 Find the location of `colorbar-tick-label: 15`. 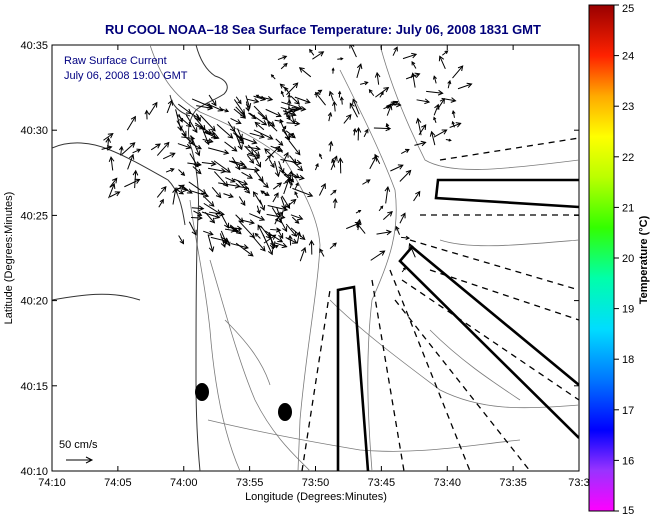

colorbar-tick-label: 15 is located at coordinates (628, 511).